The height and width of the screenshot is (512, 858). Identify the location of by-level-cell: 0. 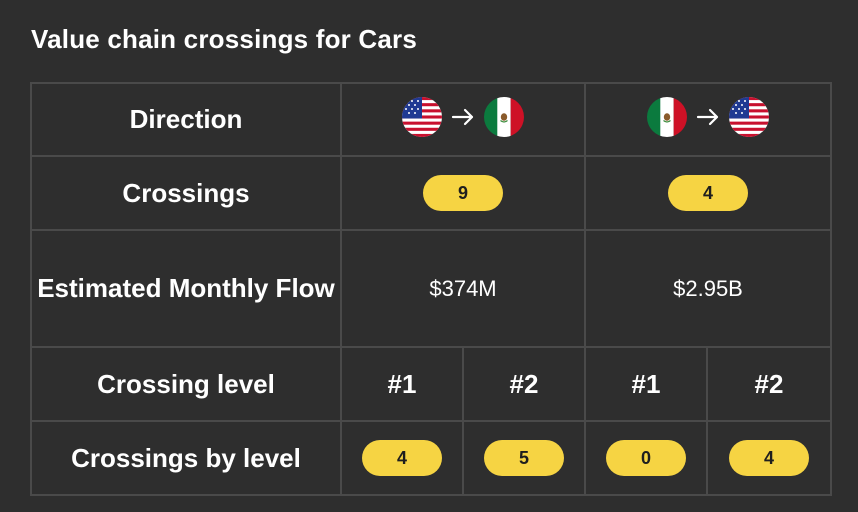
(646, 458).